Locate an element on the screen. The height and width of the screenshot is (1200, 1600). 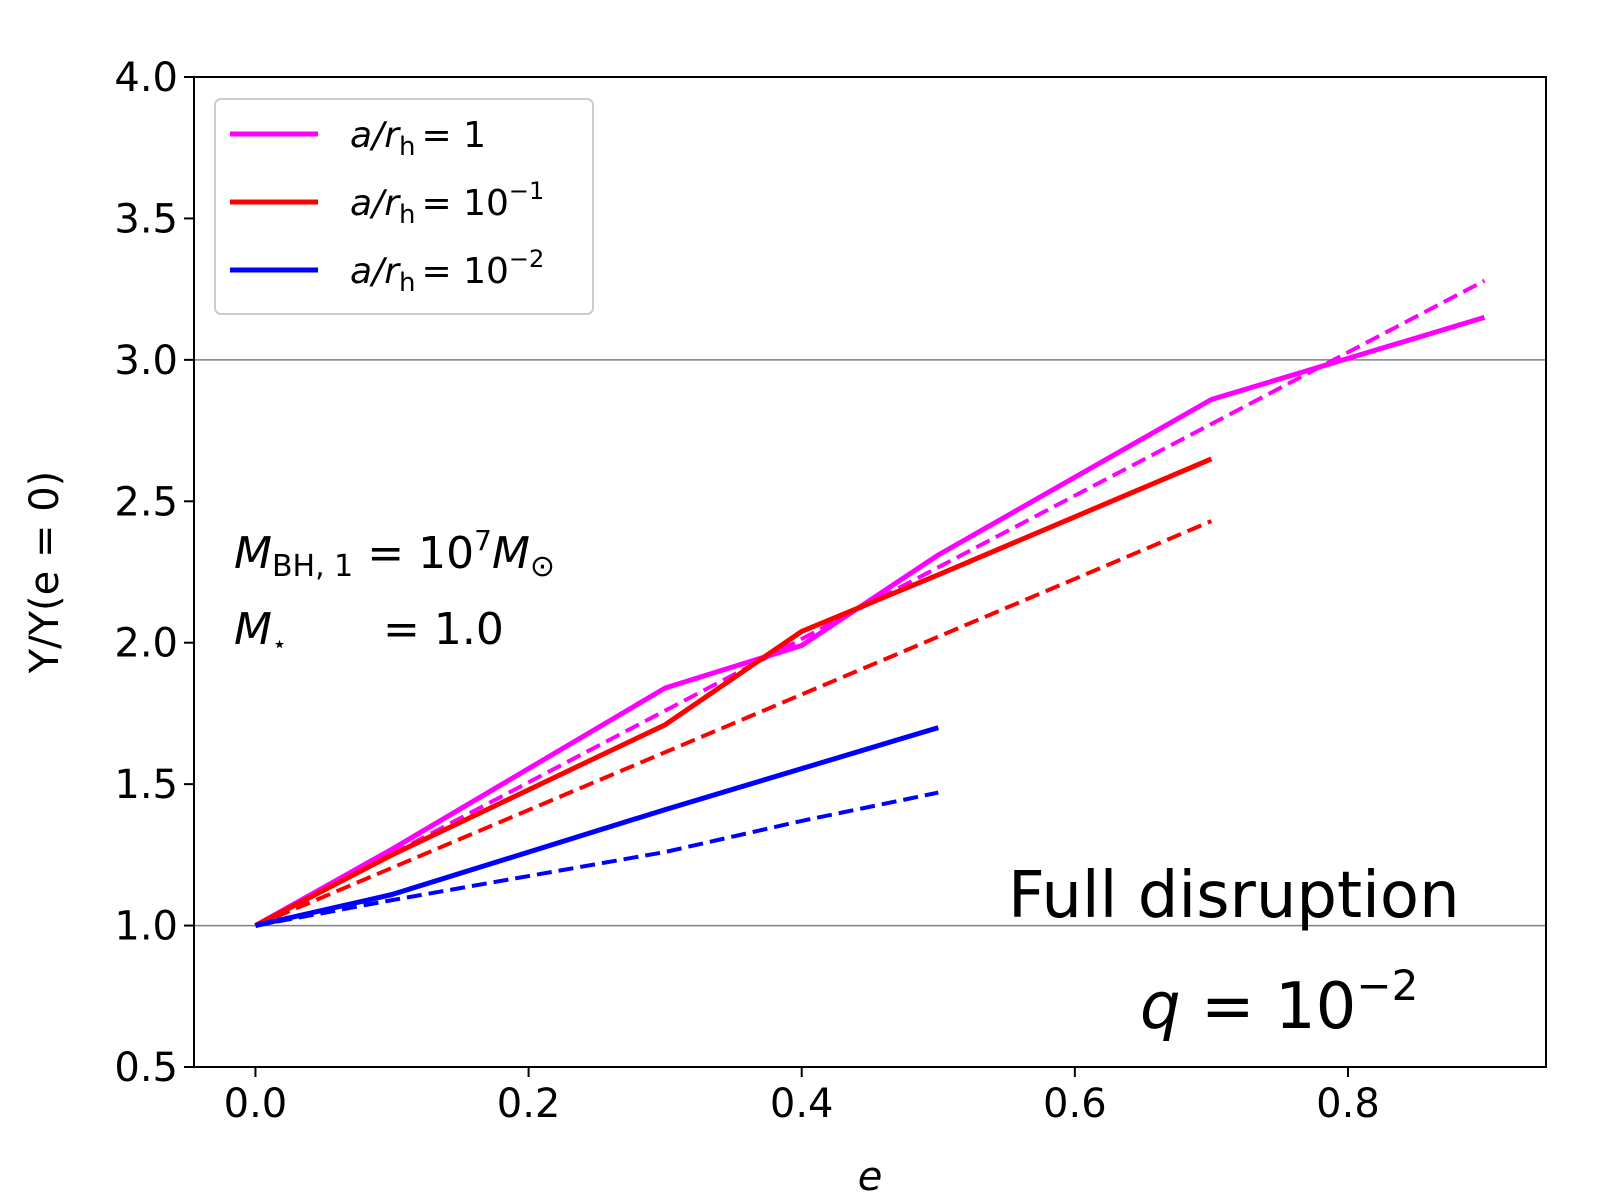
legend-box is located at coordinates (404, 206).